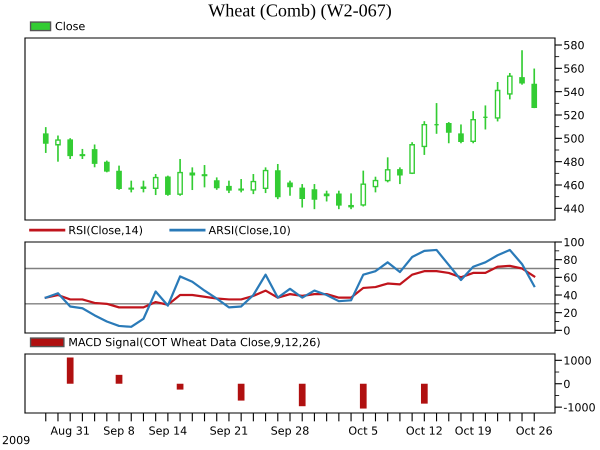  I want to click on x-tick-label: Sep 21, so click(229, 431).